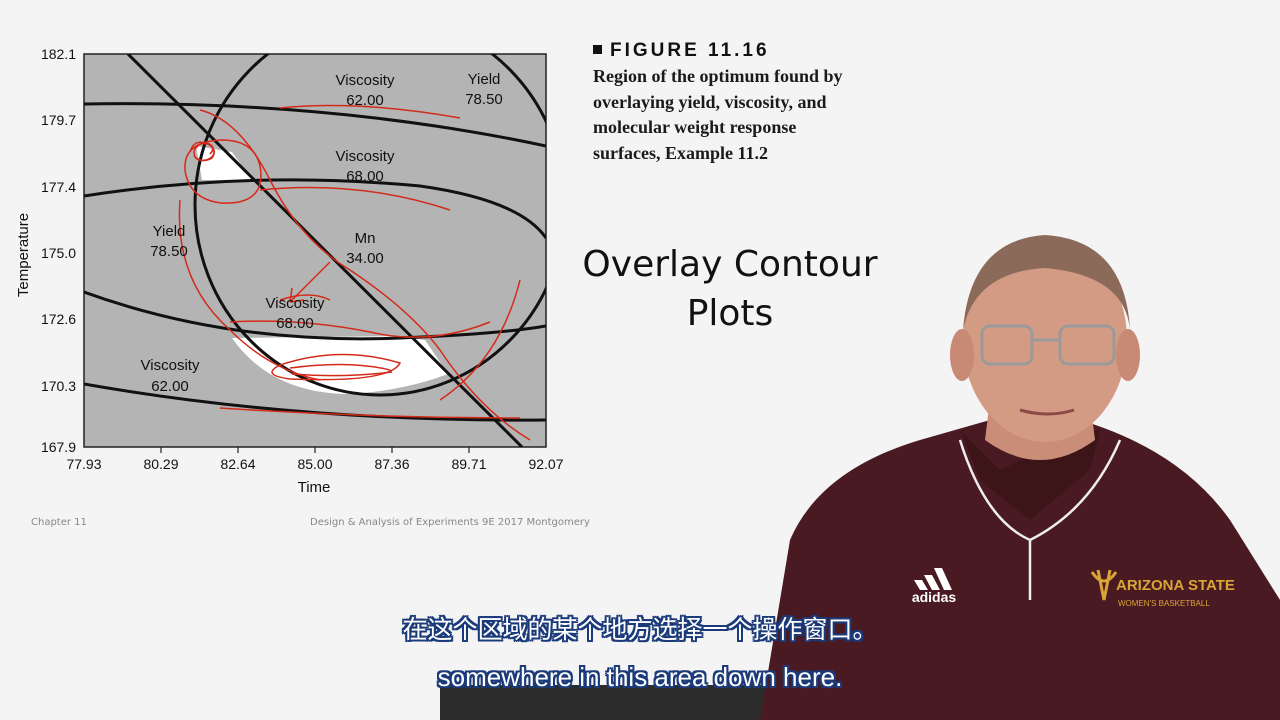  Describe the element at coordinates (170, 386) in the screenshot. I see `contour-value-viscosity-62-bottom: 62.00` at that location.